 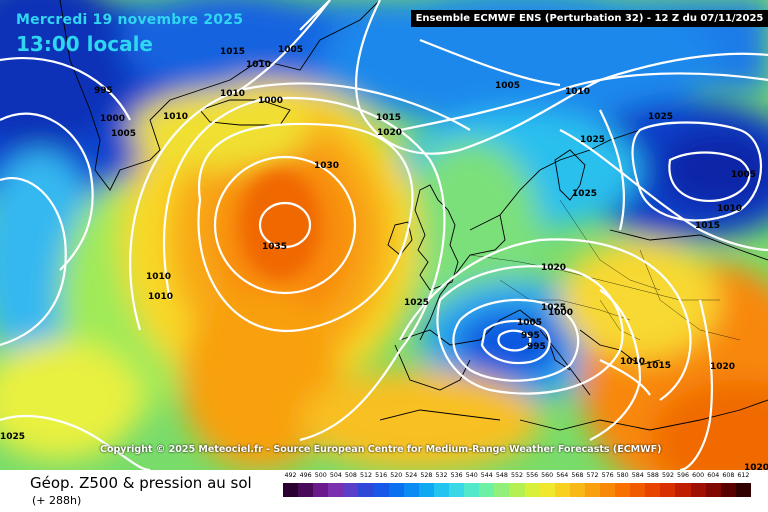 I want to click on scale-label: 548, so click(x=501, y=475).